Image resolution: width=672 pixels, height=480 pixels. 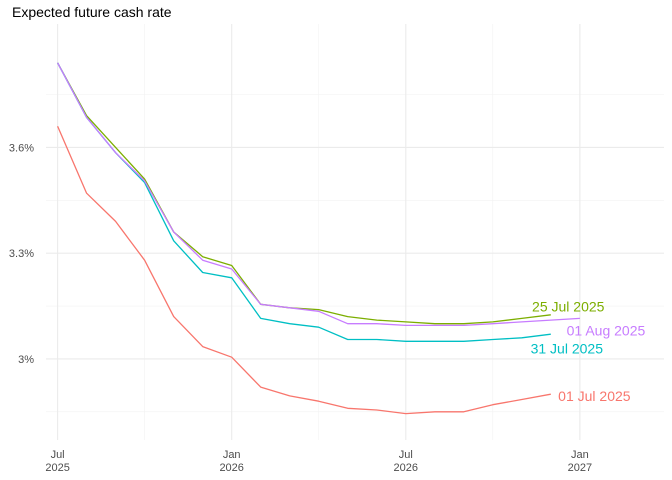 What do you see at coordinates (606, 331) in the screenshot?
I see `series-end-label: 01 Aug 2025` at bounding box center [606, 331].